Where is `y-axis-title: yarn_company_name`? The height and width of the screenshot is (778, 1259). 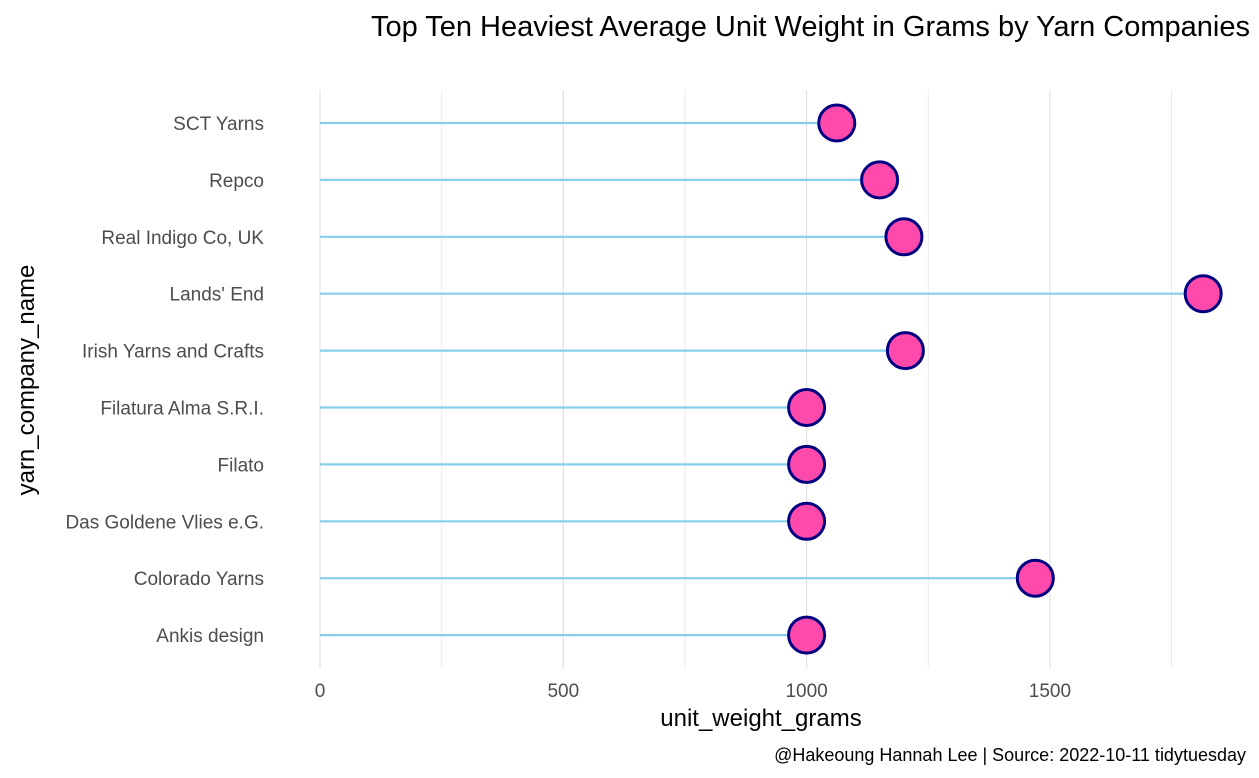 y-axis-title: yarn_company_name is located at coordinates (26, 380).